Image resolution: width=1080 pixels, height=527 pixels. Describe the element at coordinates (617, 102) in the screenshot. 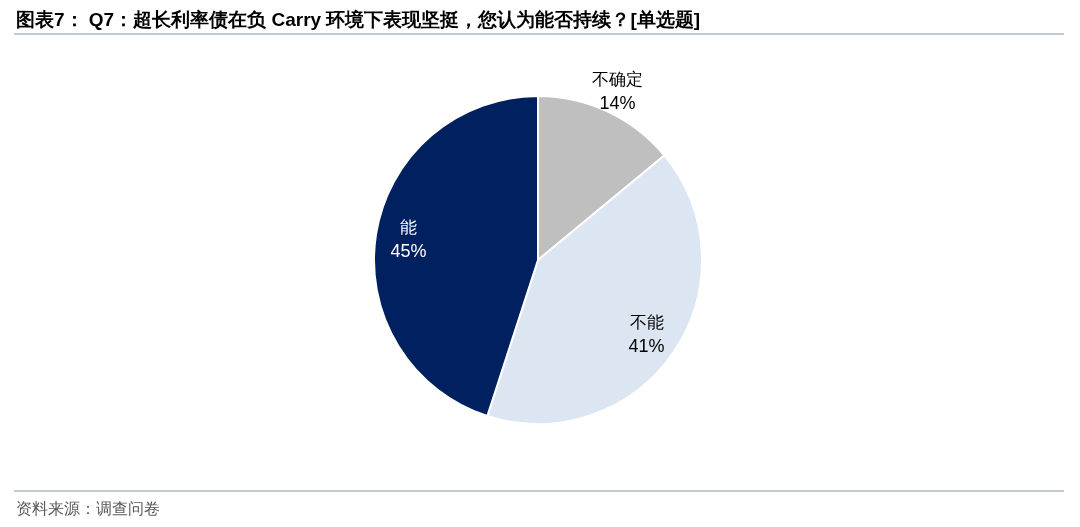

I see `data-label: 14%` at that location.